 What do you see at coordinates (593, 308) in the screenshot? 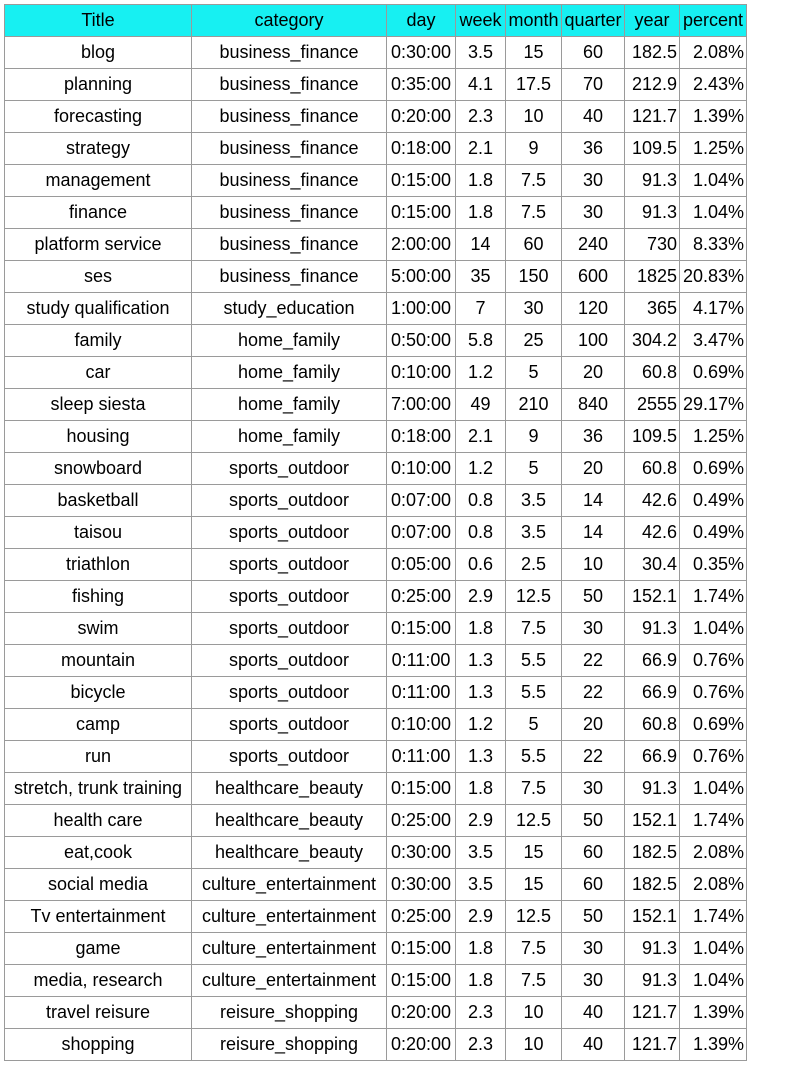
I see `cell-quarter: 120` at bounding box center [593, 308].